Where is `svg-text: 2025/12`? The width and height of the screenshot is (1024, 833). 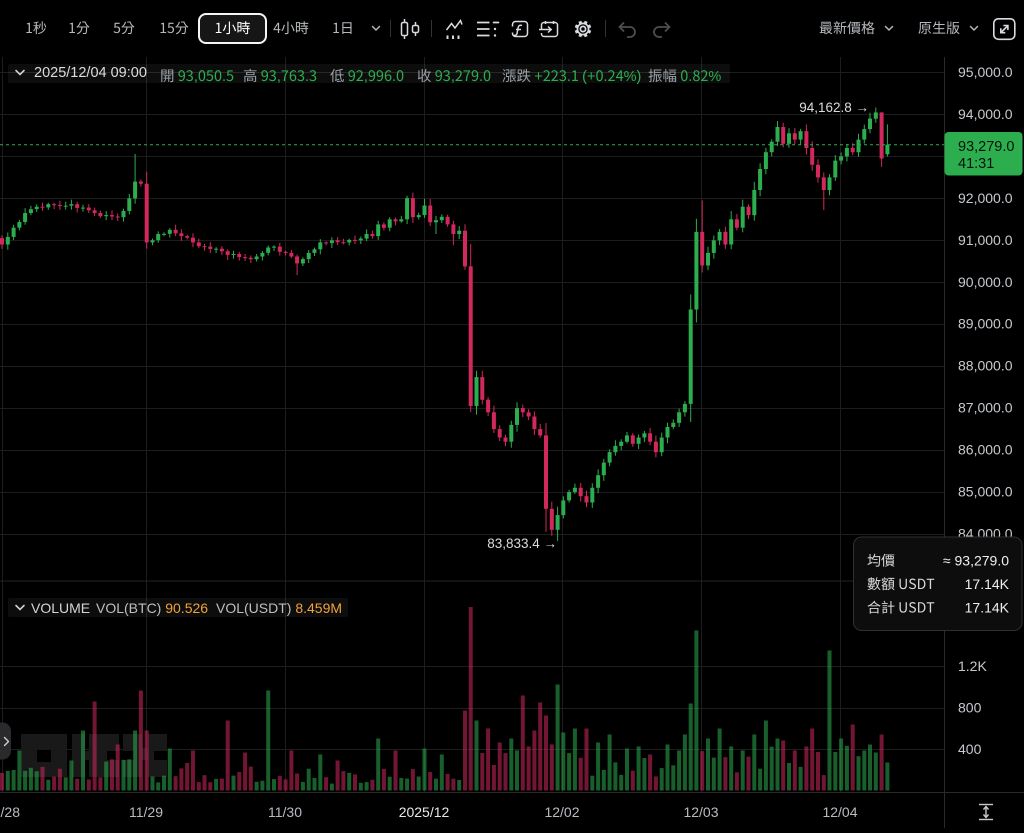 svg-text: 2025/12 is located at coordinates (424, 812).